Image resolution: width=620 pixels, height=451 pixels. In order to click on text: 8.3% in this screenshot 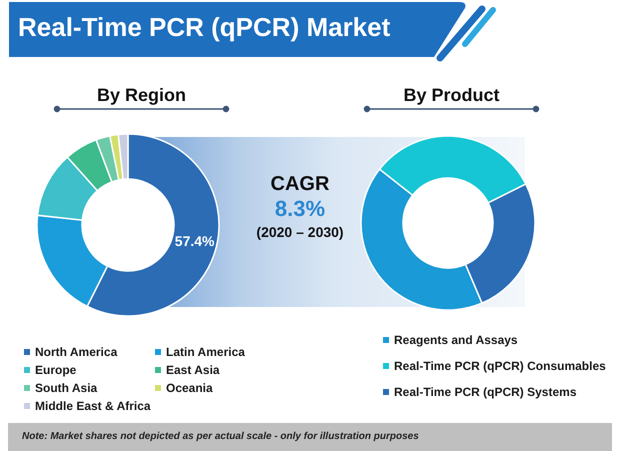, I will do `click(300, 209)`.